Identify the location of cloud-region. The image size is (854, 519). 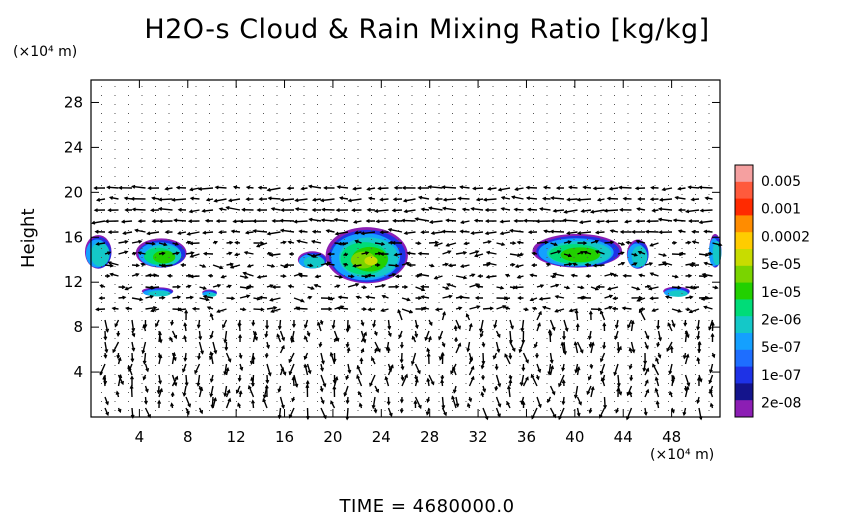
(637, 254).